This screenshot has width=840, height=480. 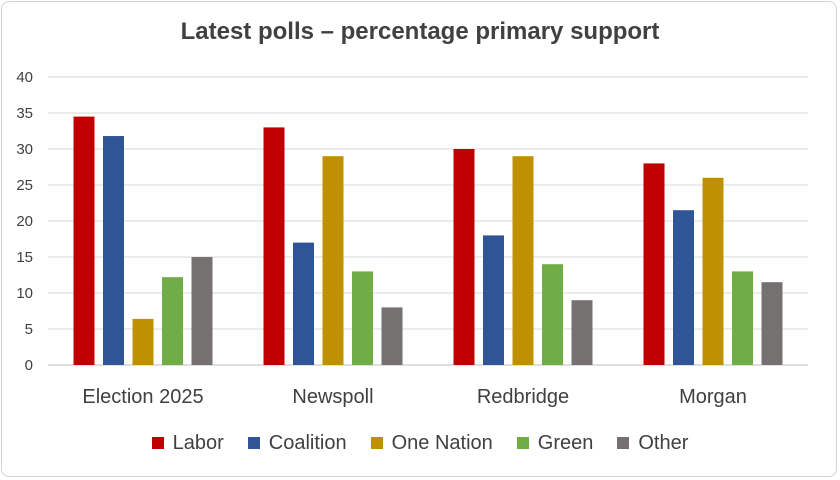 What do you see at coordinates (29, 329) in the screenshot?
I see `y-tick-label: 5` at bounding box center [29, 329].